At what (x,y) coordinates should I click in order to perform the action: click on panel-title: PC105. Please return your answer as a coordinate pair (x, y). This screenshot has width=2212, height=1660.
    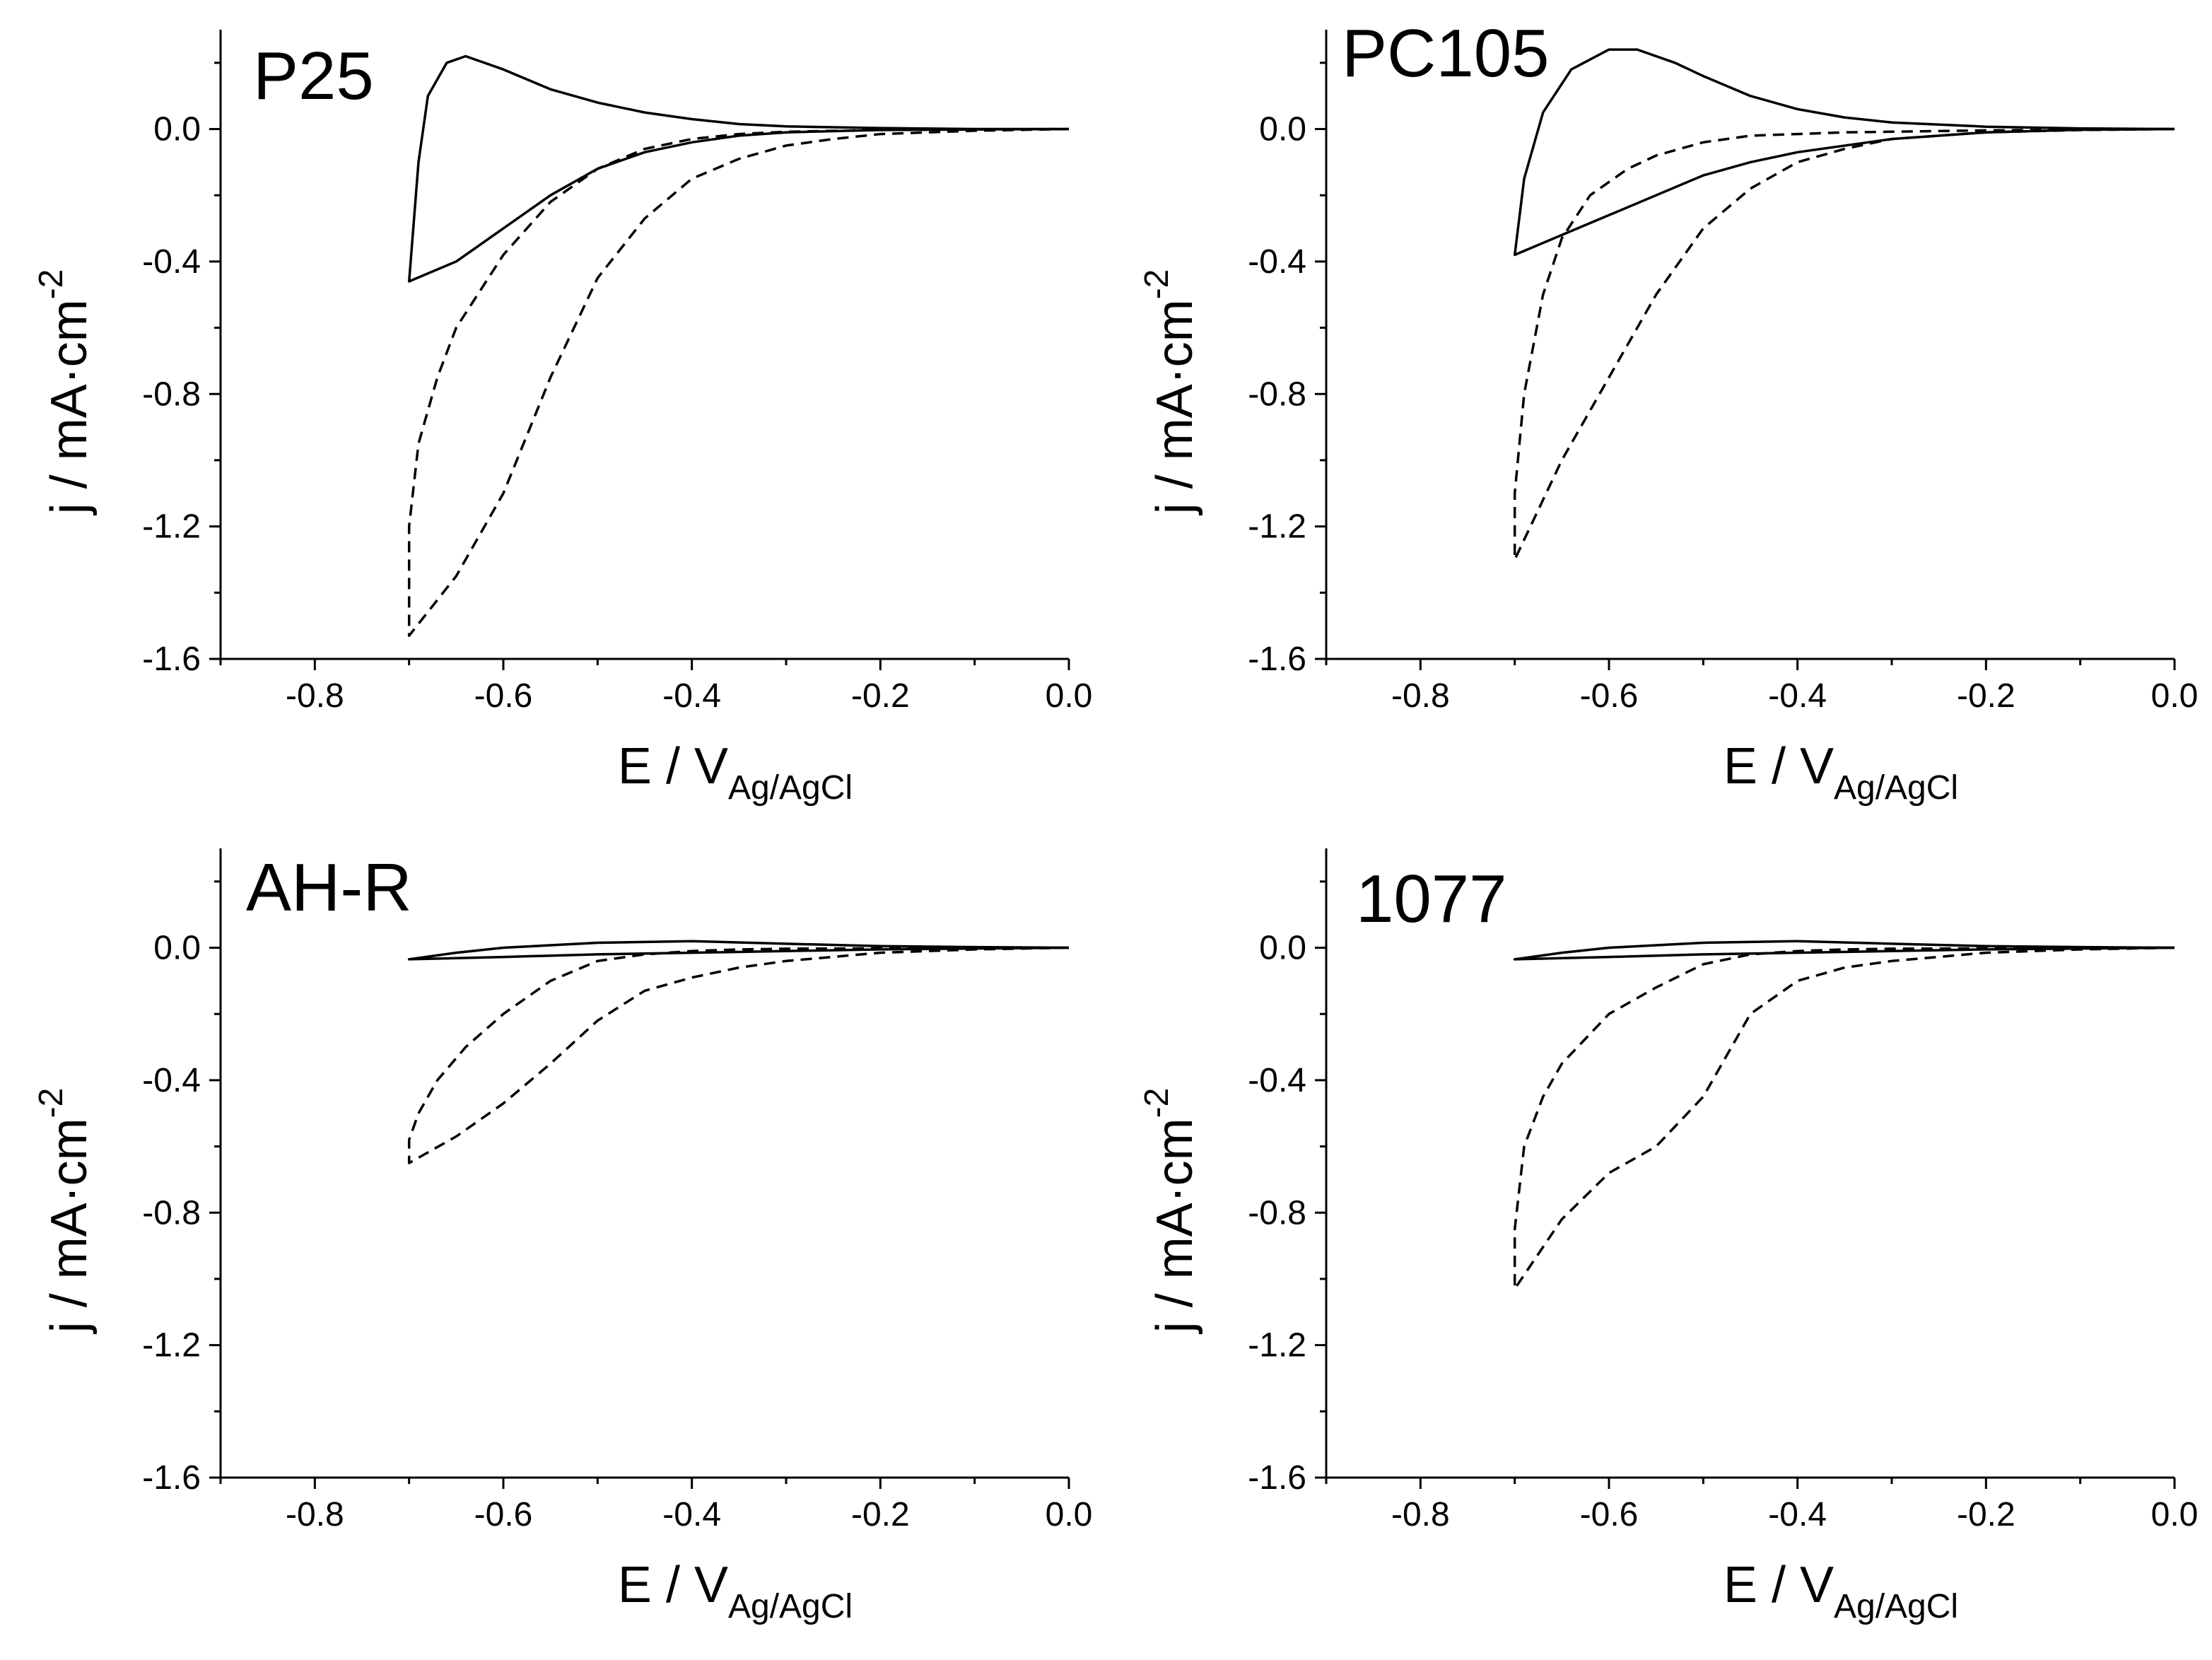
    Looking at the image, I should click on (1446, 53).